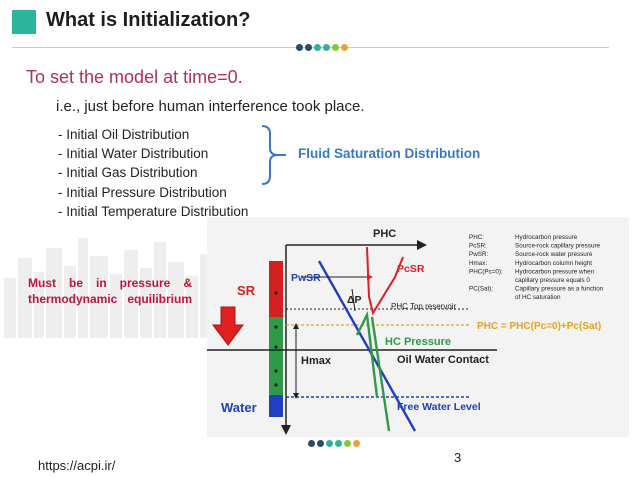  What do you see at coordinates (439, 407) in the screenshot?
I see `fwl-label: Free Water Level` at bounding box center [439, 407].